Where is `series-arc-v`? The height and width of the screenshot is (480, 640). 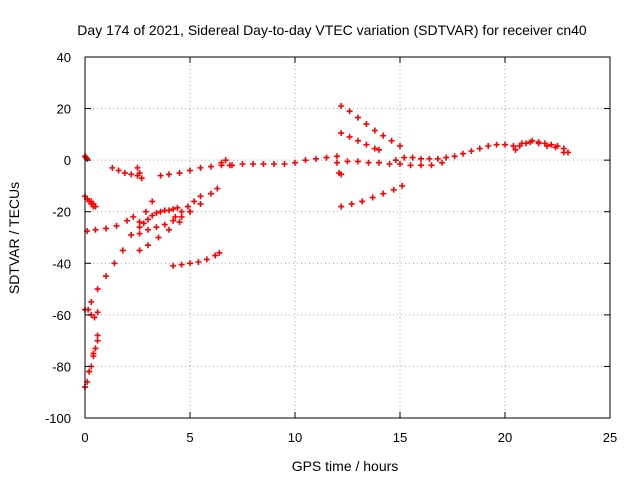 series-arc-v is located at coordinates (389, 163).